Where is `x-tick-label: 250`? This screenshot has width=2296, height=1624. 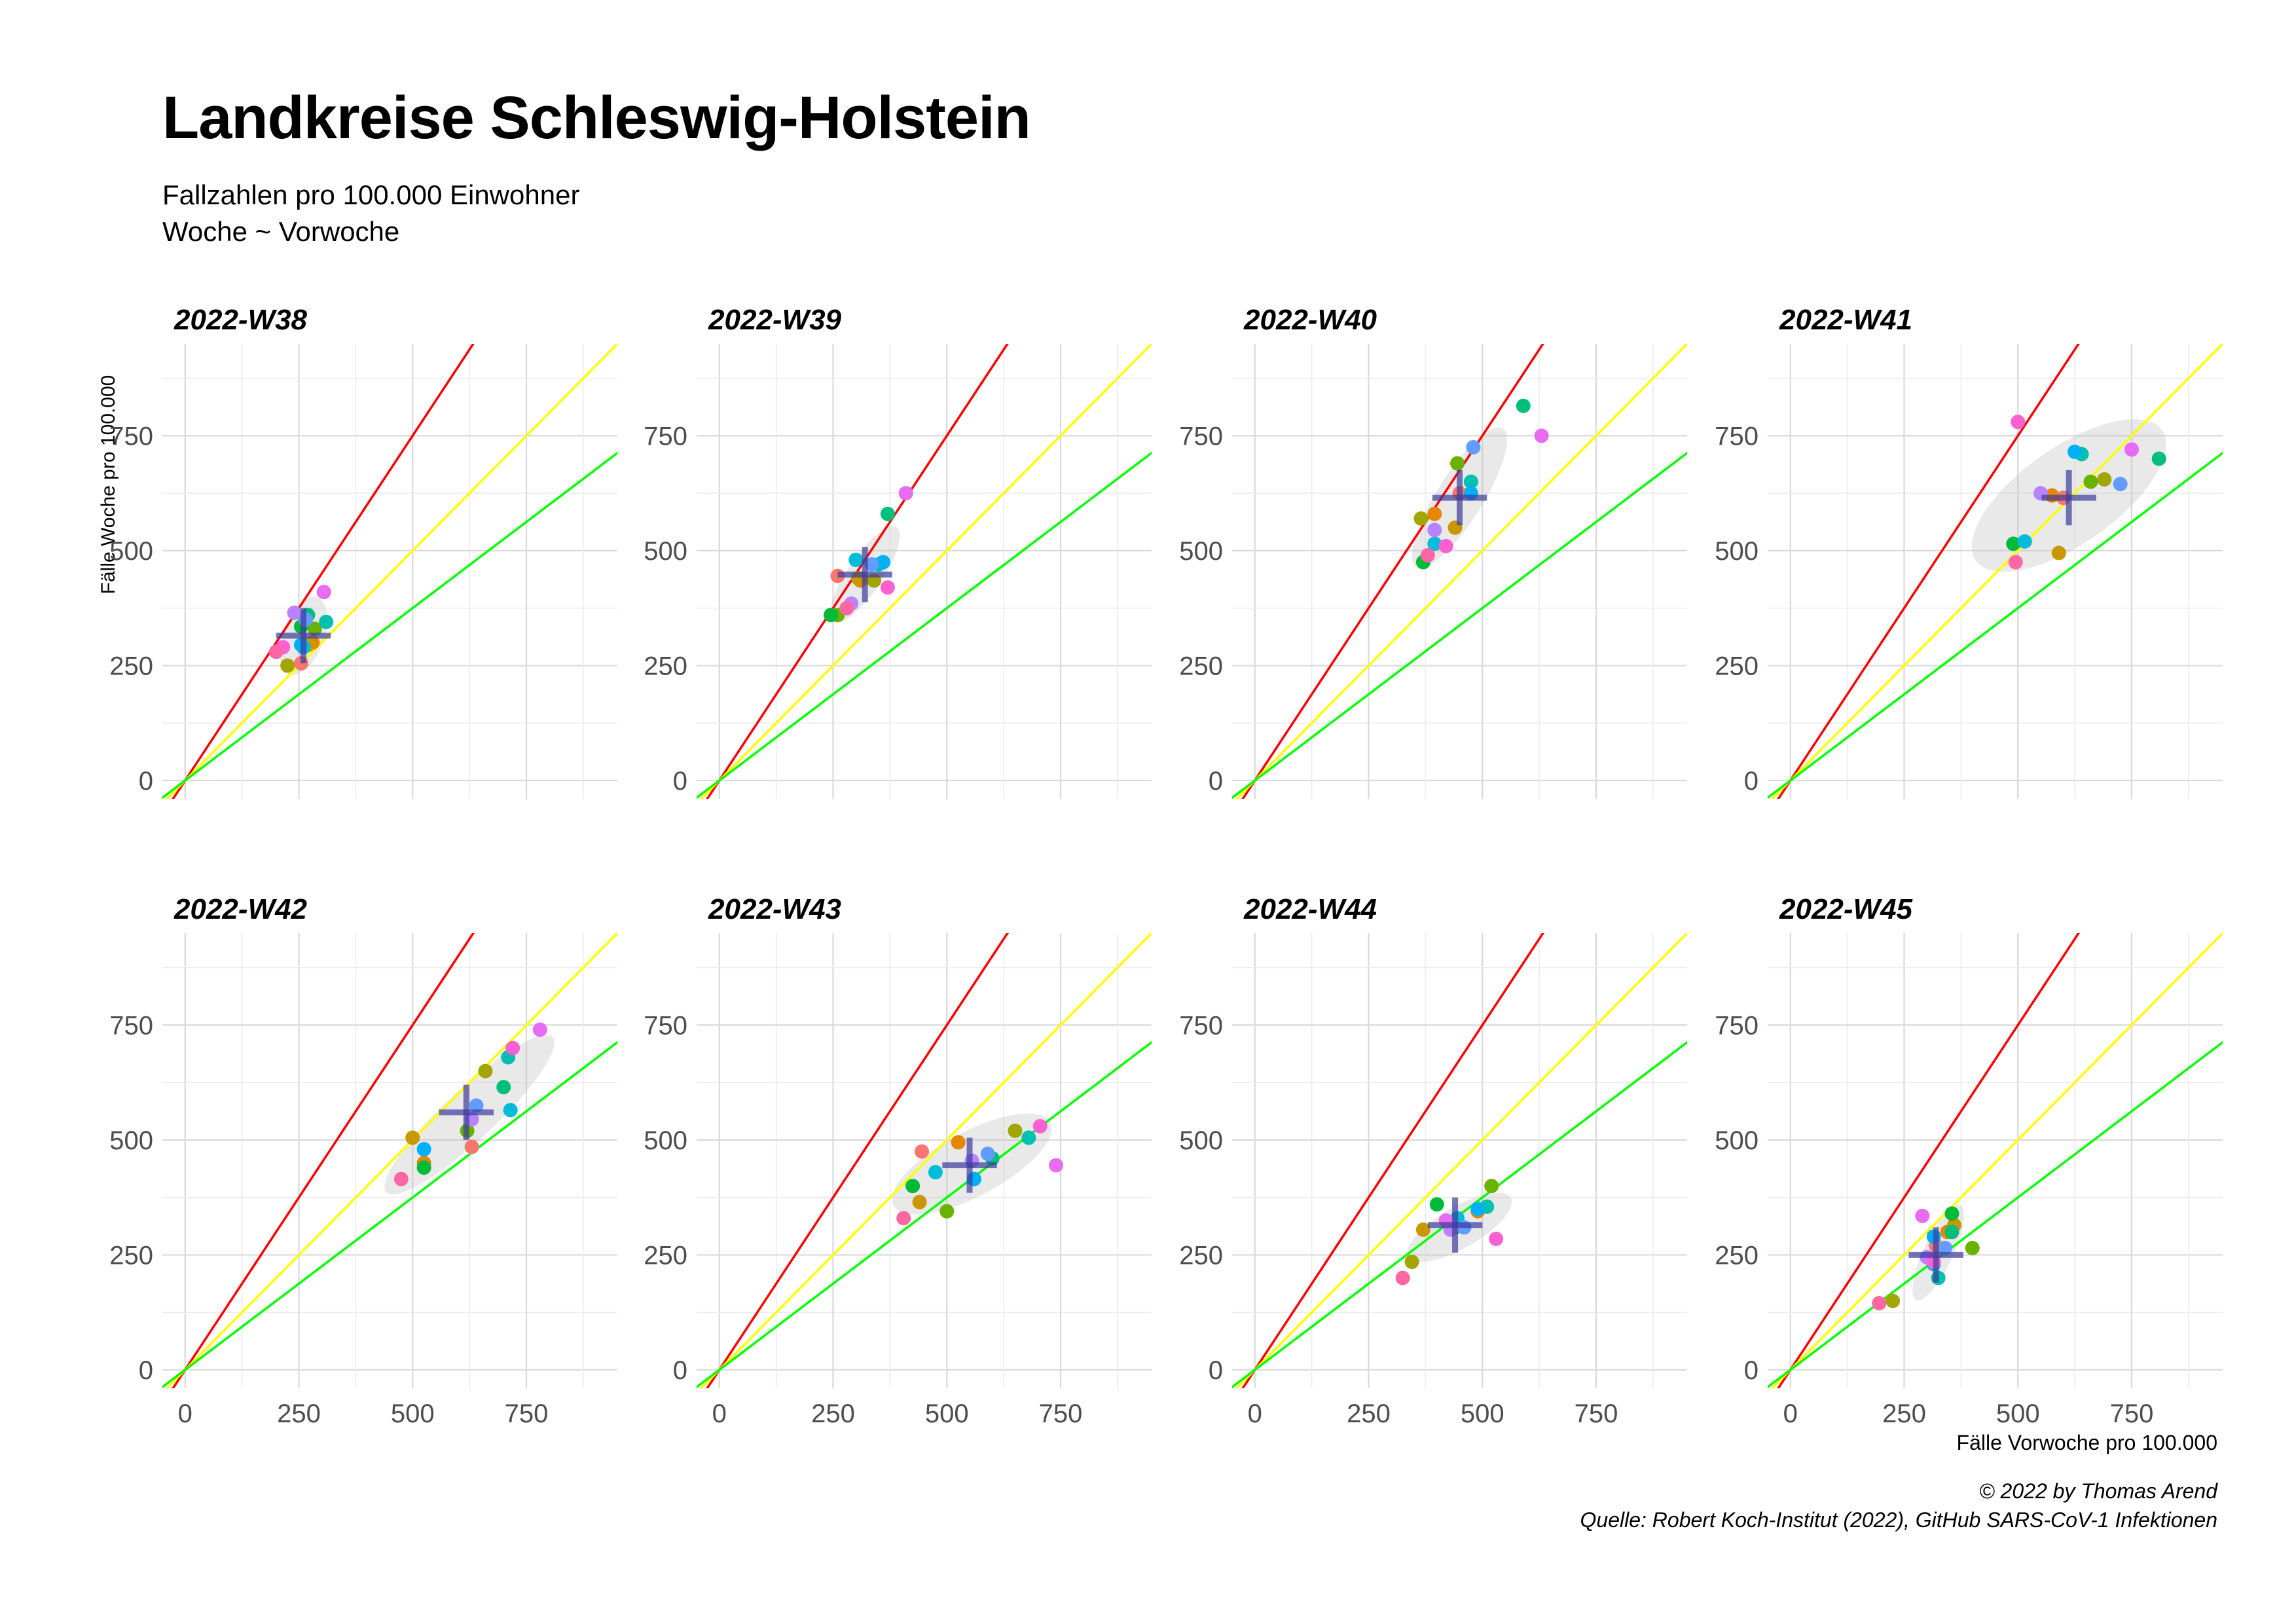 x-tick-label: 250 is located at coordinates (299, 1413).